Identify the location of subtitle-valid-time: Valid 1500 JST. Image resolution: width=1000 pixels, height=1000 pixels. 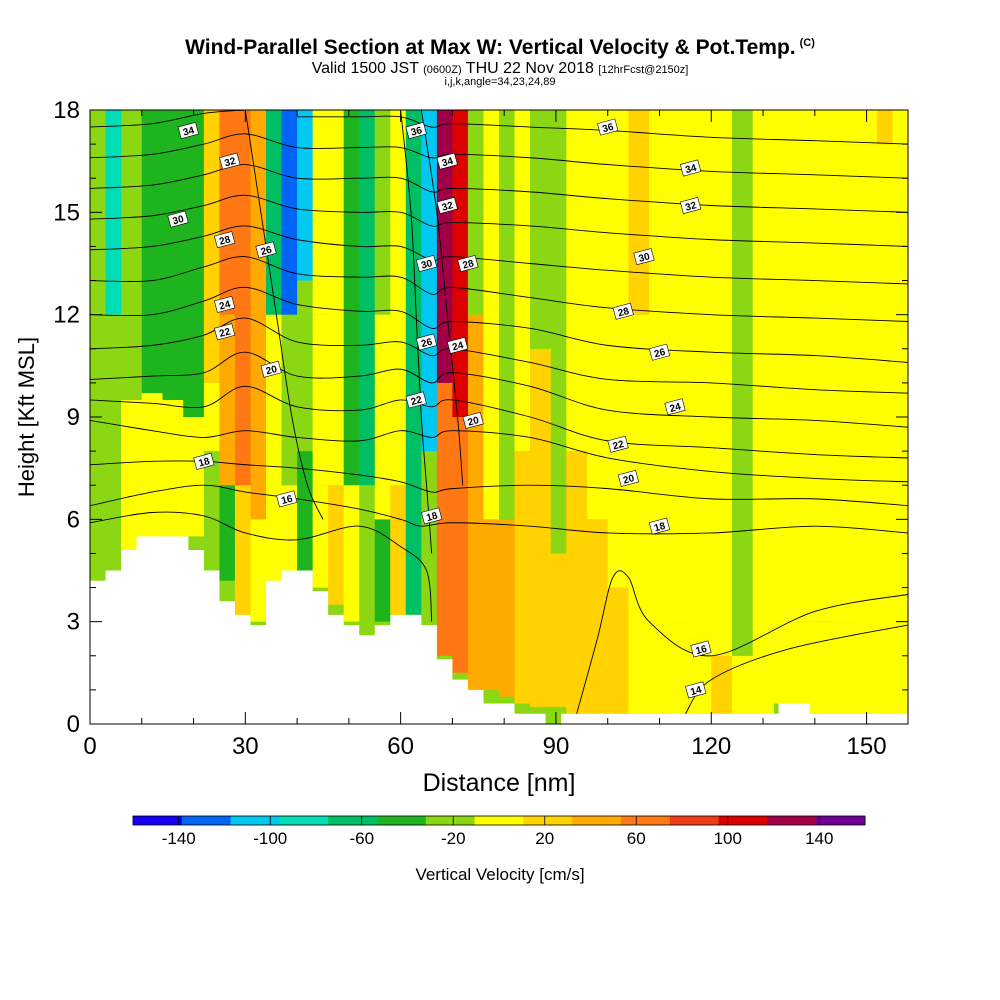
(365, 68).